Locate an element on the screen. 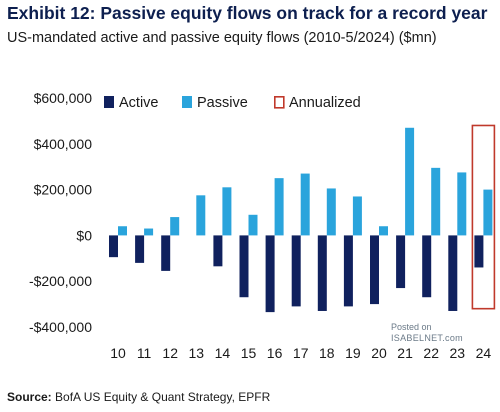 Image resolution: width=500 pixels, height=412 pixels. x-tick-17: 17 is located at coordinates (301, 353).